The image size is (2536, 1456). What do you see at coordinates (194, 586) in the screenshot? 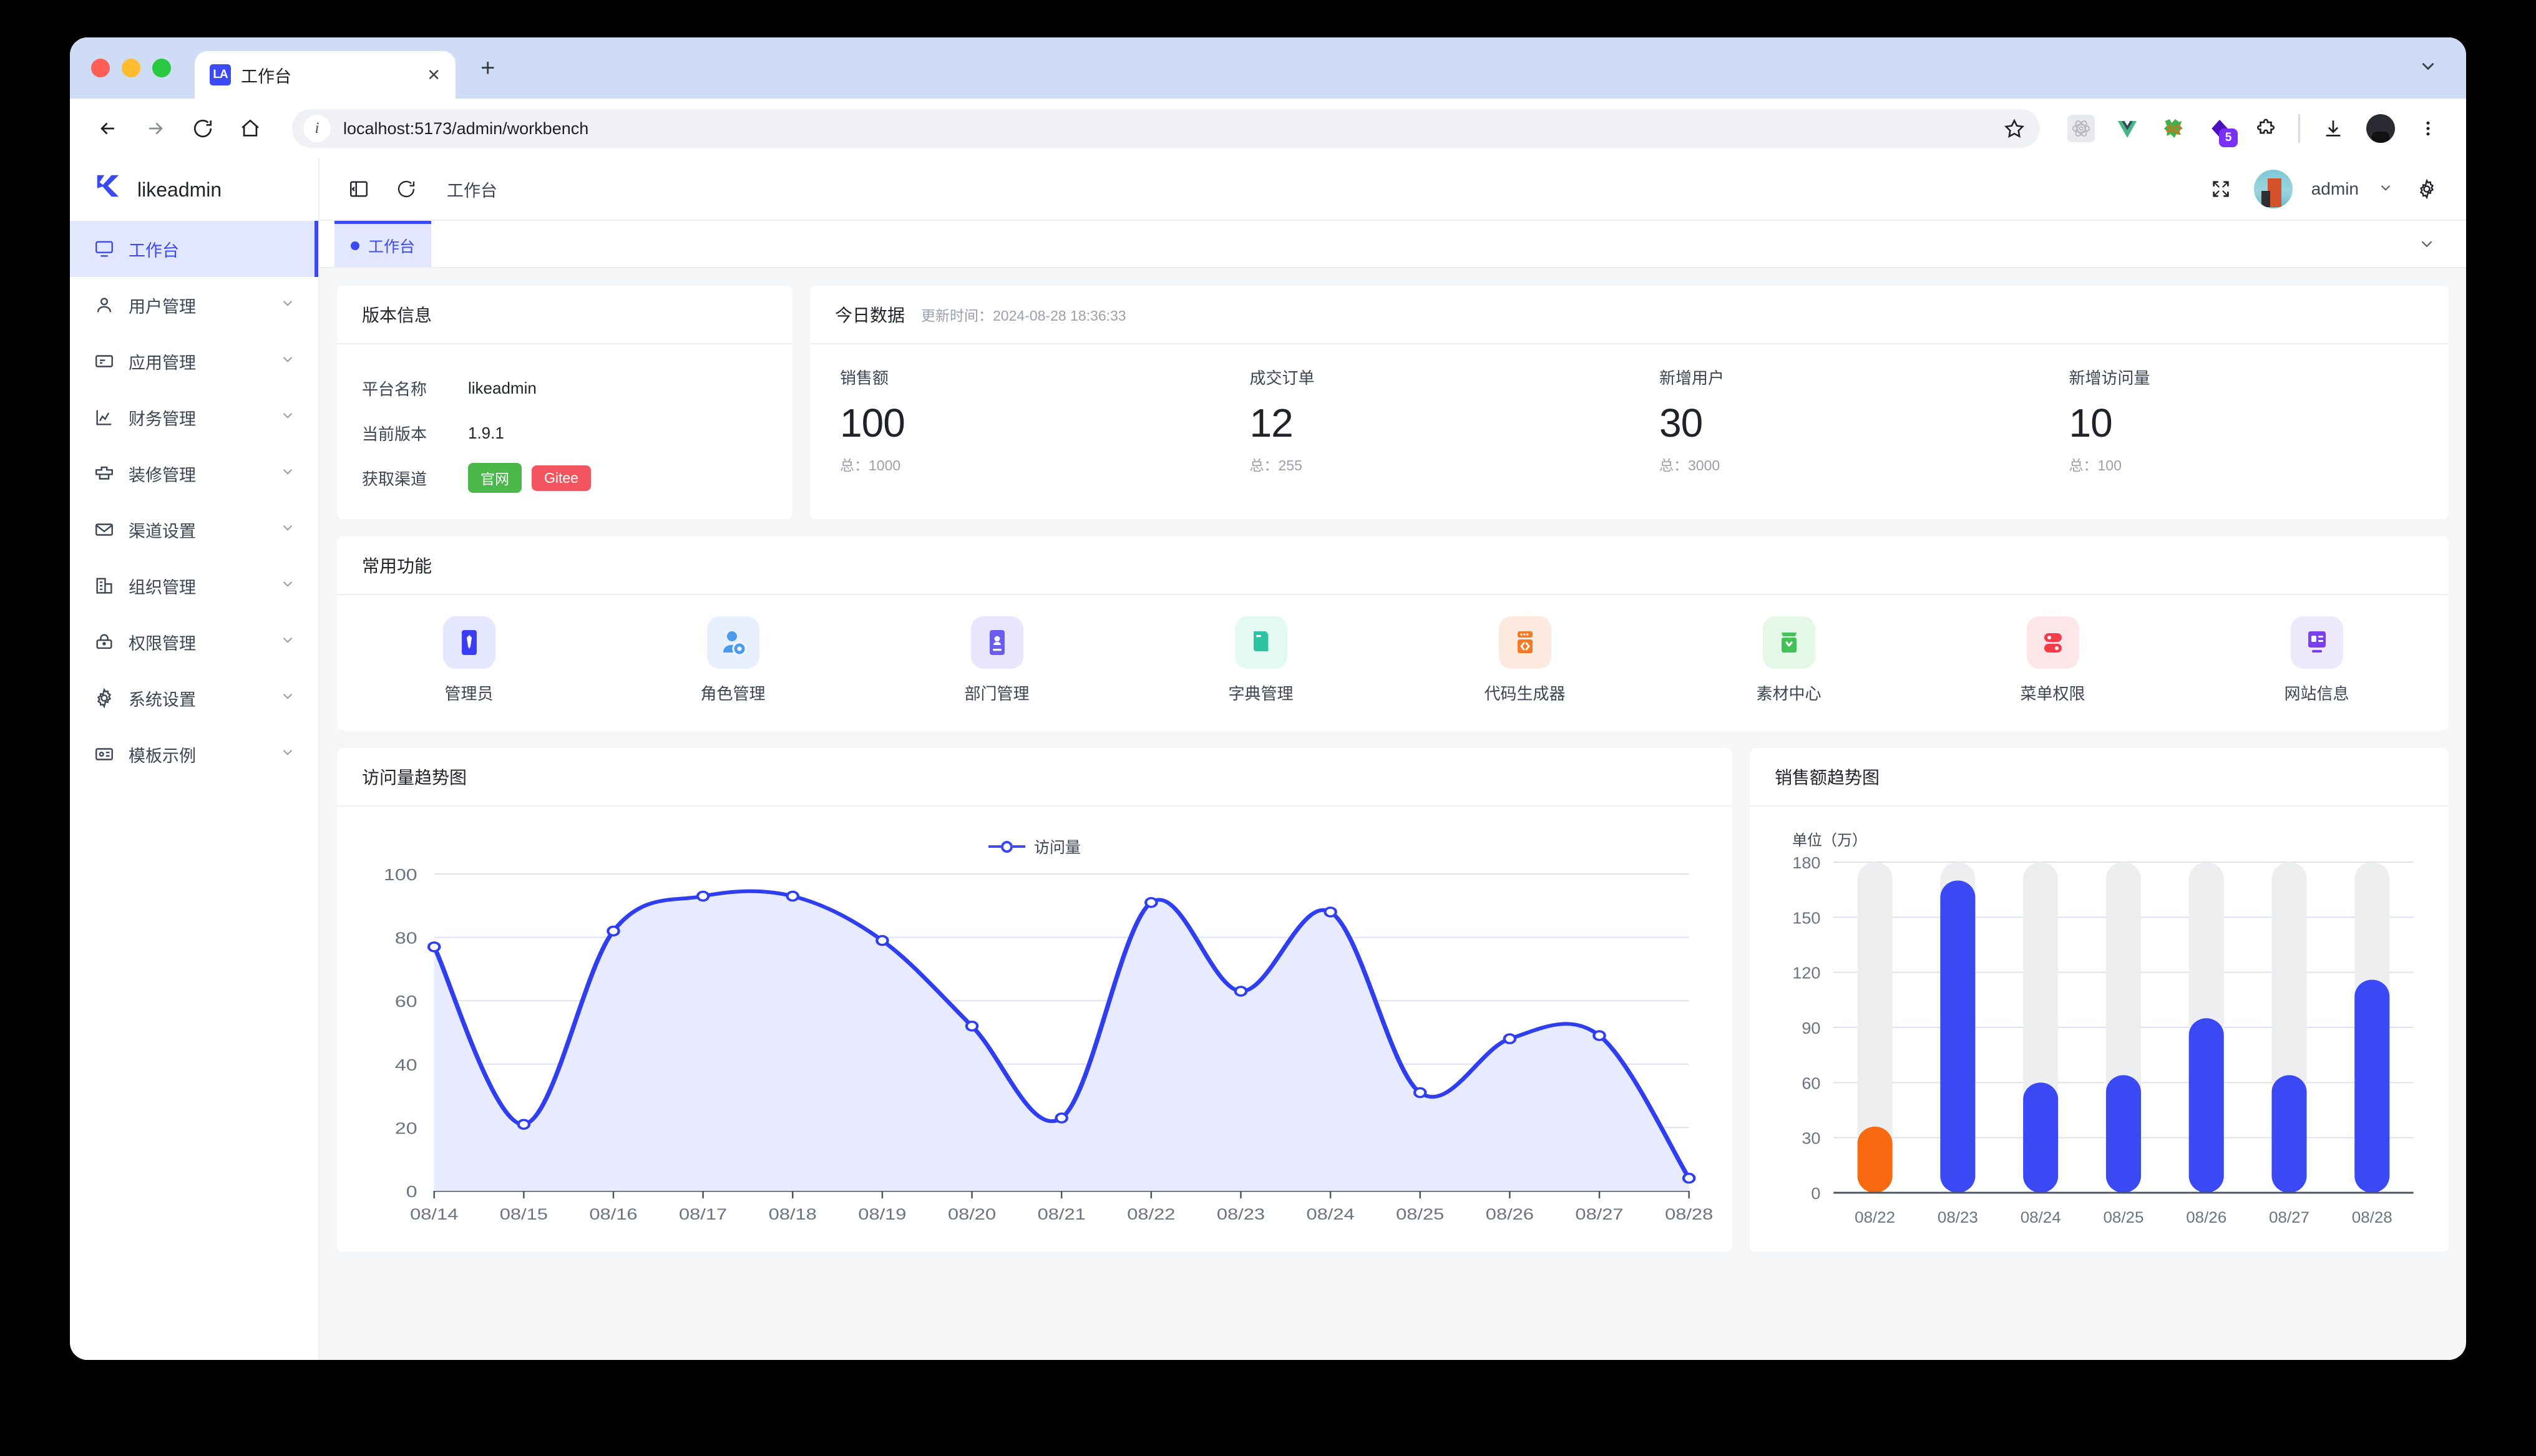
I see `sidebar-item-organization-management: 组织管理` at bounding box center [194, 586].